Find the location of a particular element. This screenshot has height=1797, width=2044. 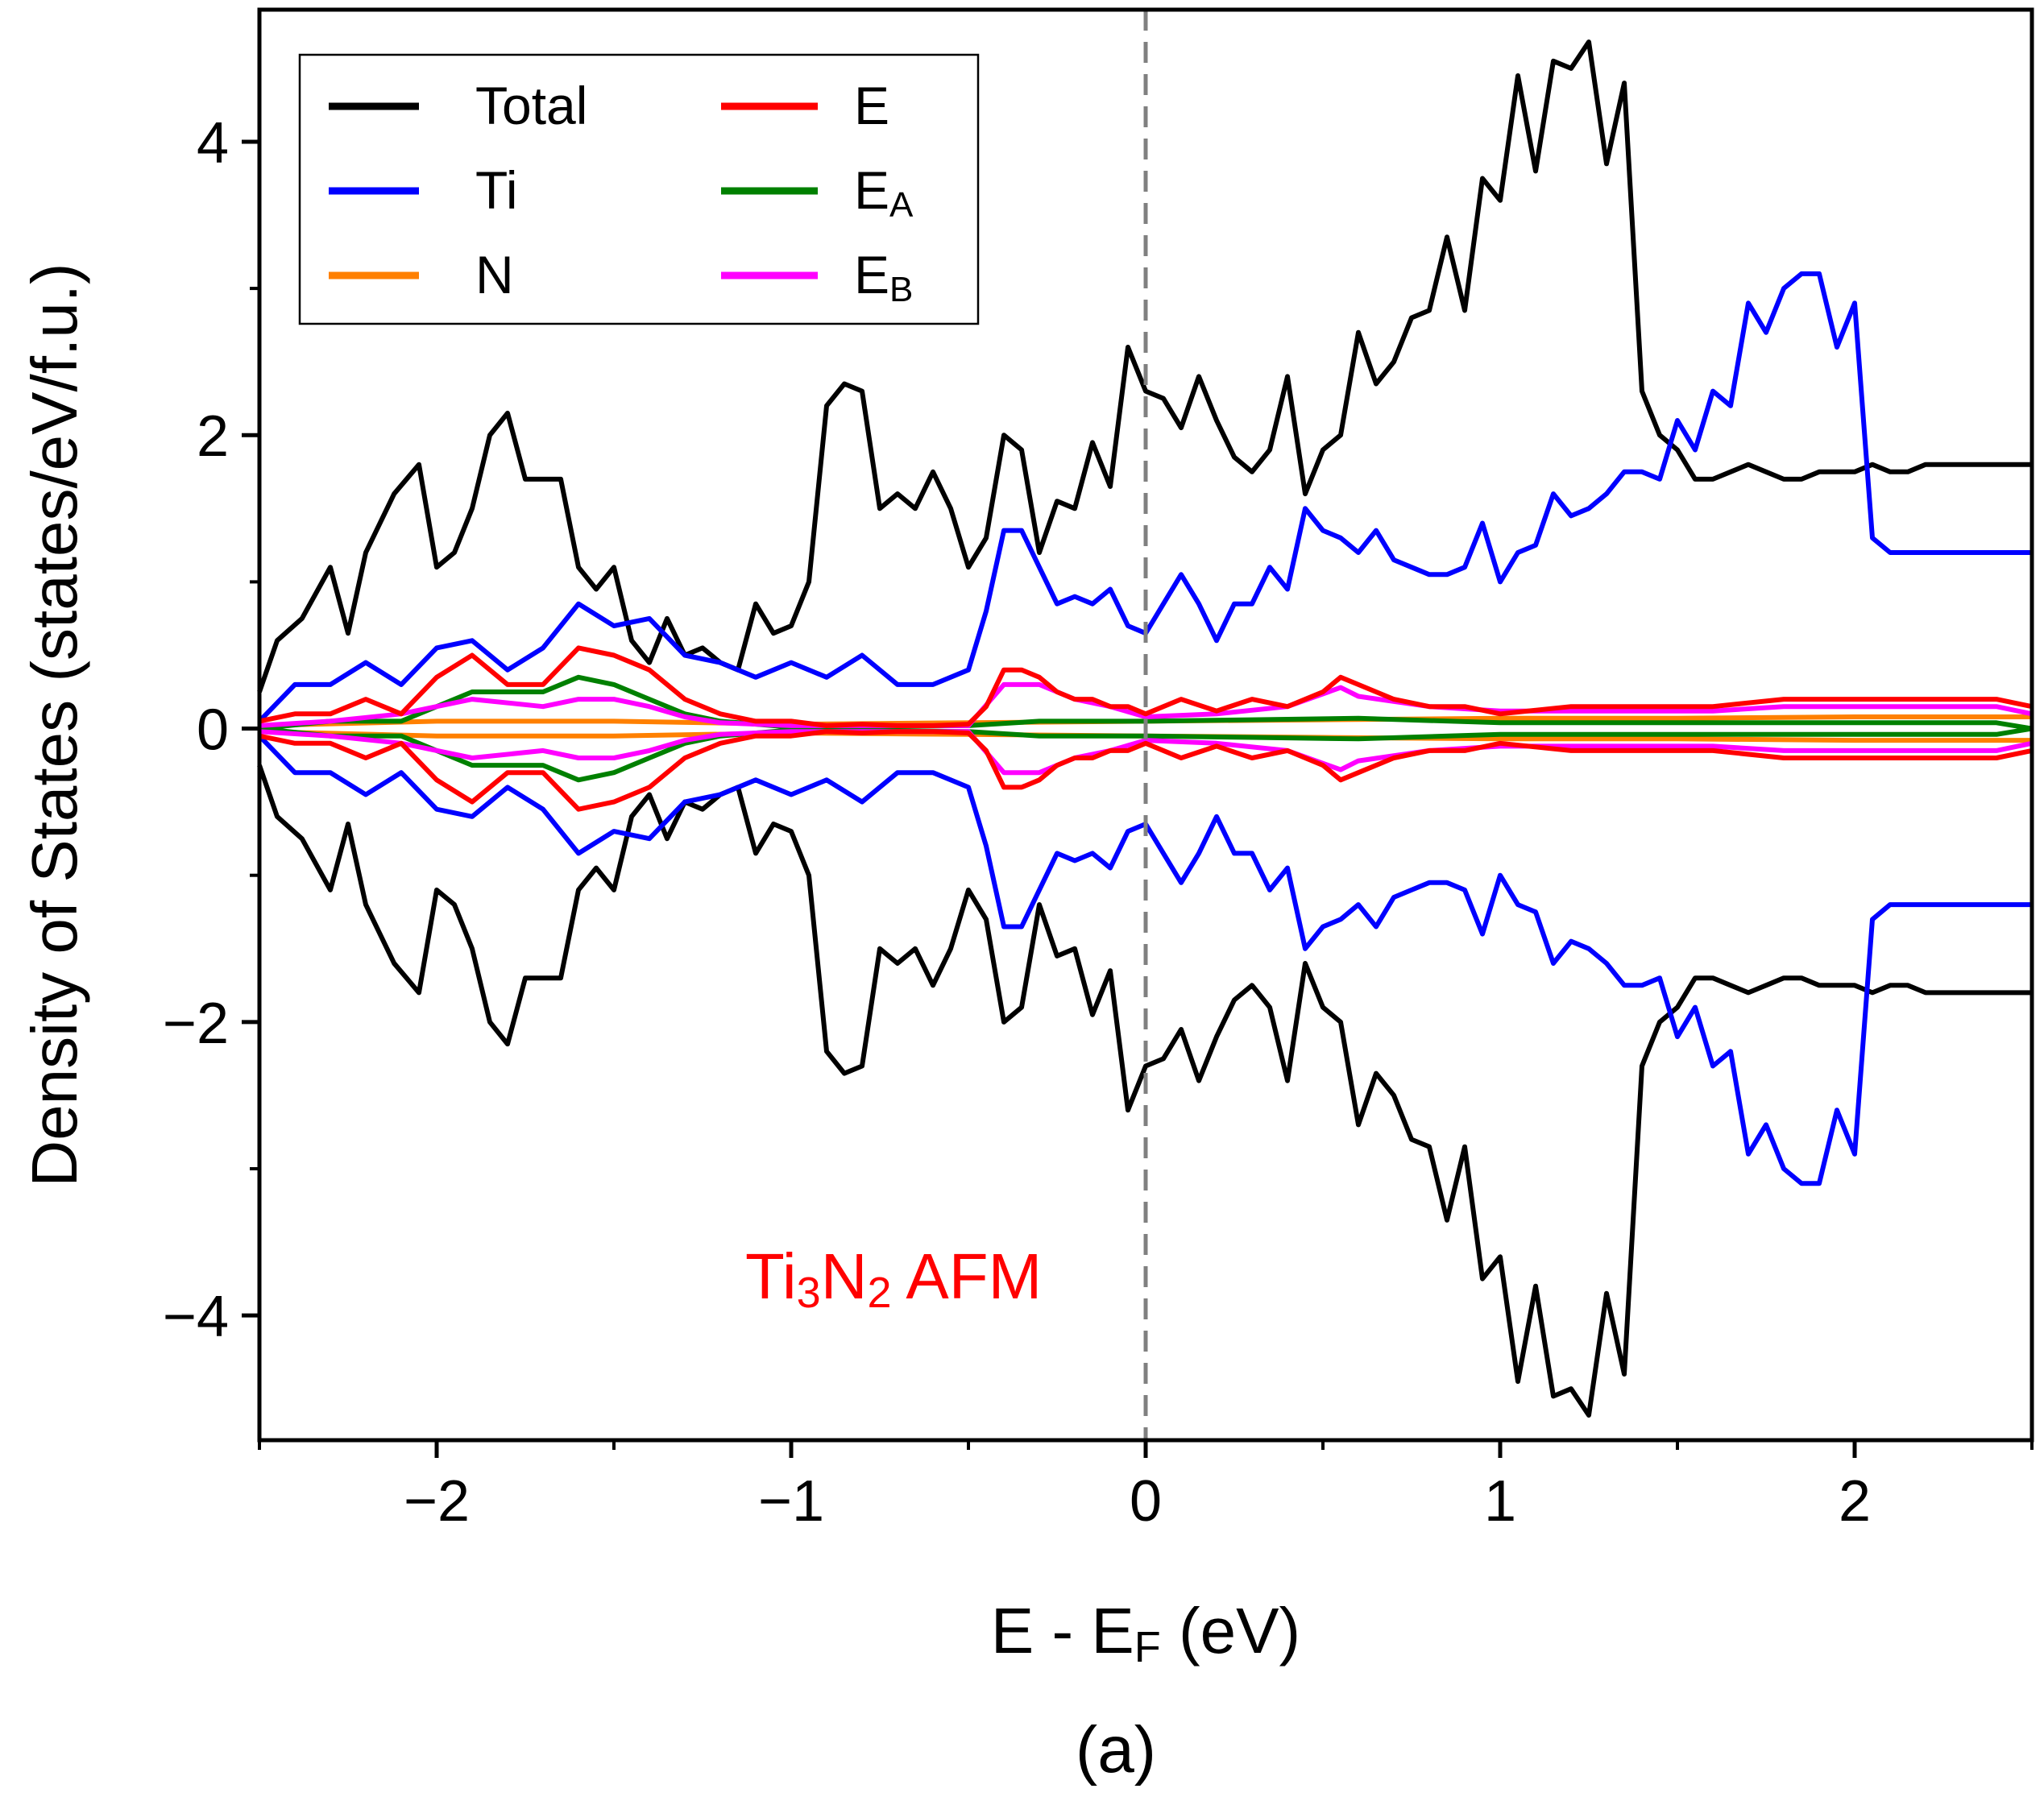

annotation-sub-2: 2 is located at coordinates (880, 1293).